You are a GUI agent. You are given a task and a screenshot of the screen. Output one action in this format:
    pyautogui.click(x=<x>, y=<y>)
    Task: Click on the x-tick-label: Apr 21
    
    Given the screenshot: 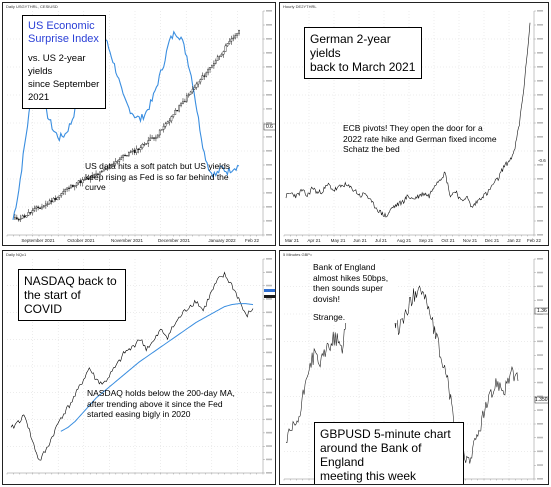 What is the action you would take?
    pyautogui.click(x=314, y=240)
    